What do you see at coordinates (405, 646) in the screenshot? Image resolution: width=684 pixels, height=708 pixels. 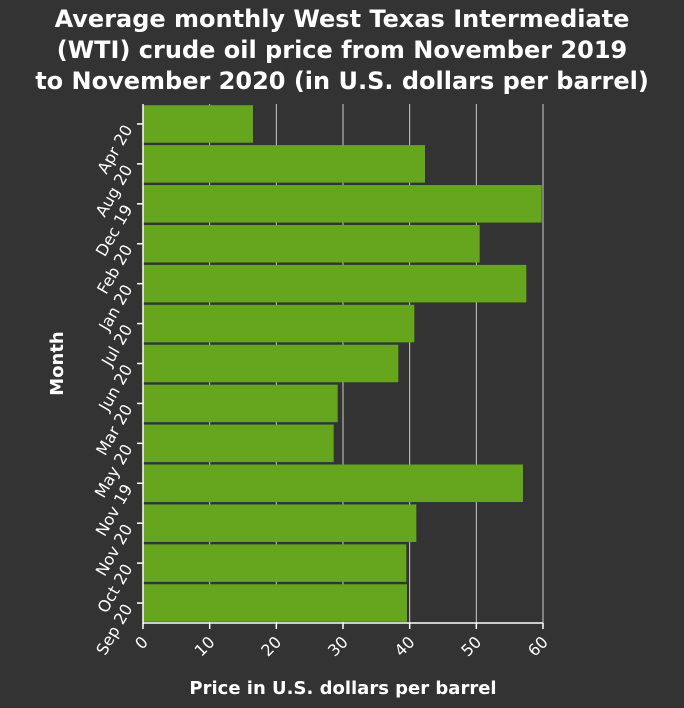 I see `x-tick-label: 40` at bounding box center [405, 646].